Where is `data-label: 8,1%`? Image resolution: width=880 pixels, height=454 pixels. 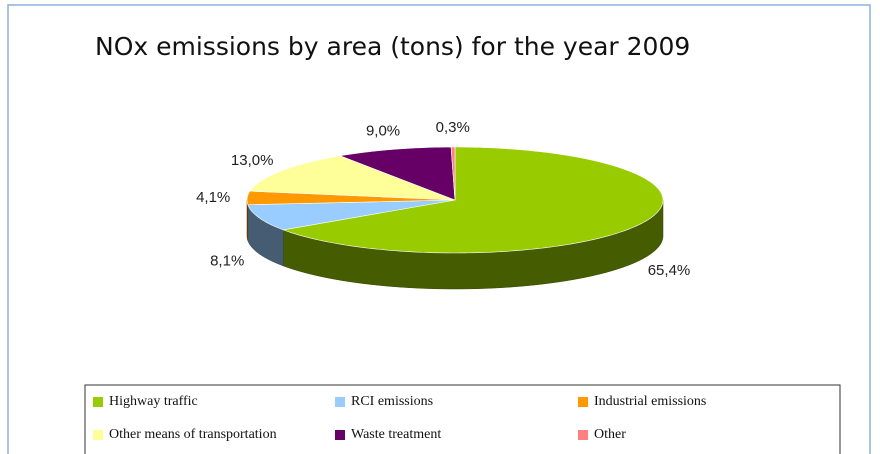 data-label: 8,1% is located at coordinates (227, 261).